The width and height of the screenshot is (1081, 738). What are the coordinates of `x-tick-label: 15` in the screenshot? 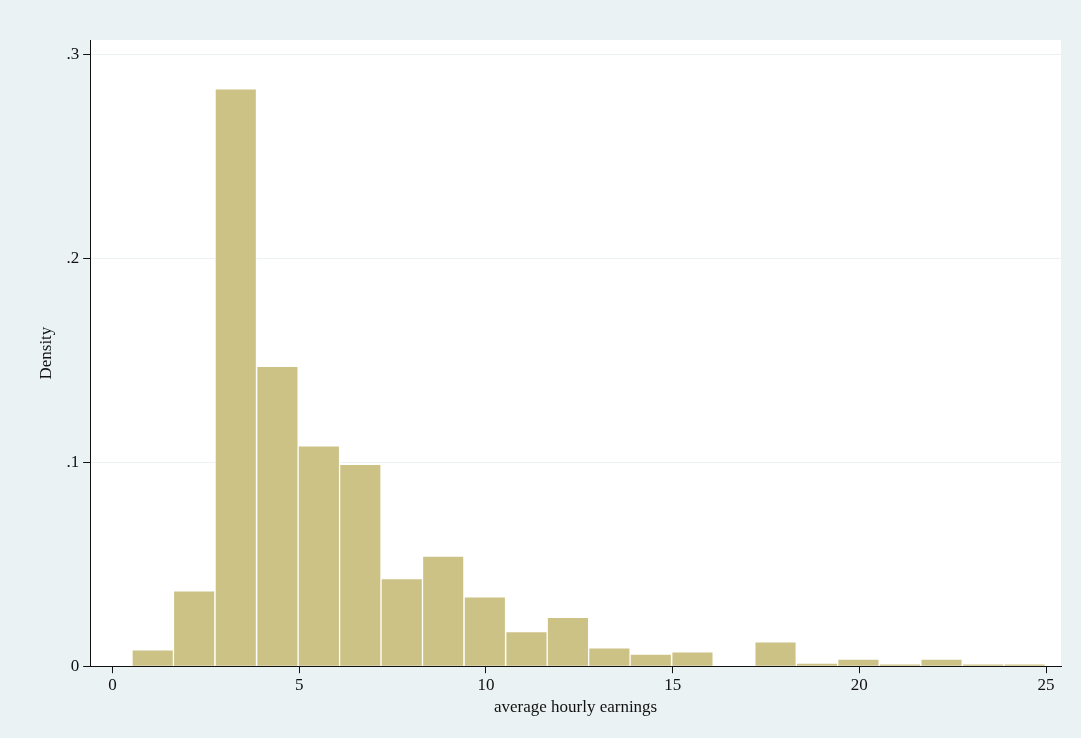 It's located at (673, 684).